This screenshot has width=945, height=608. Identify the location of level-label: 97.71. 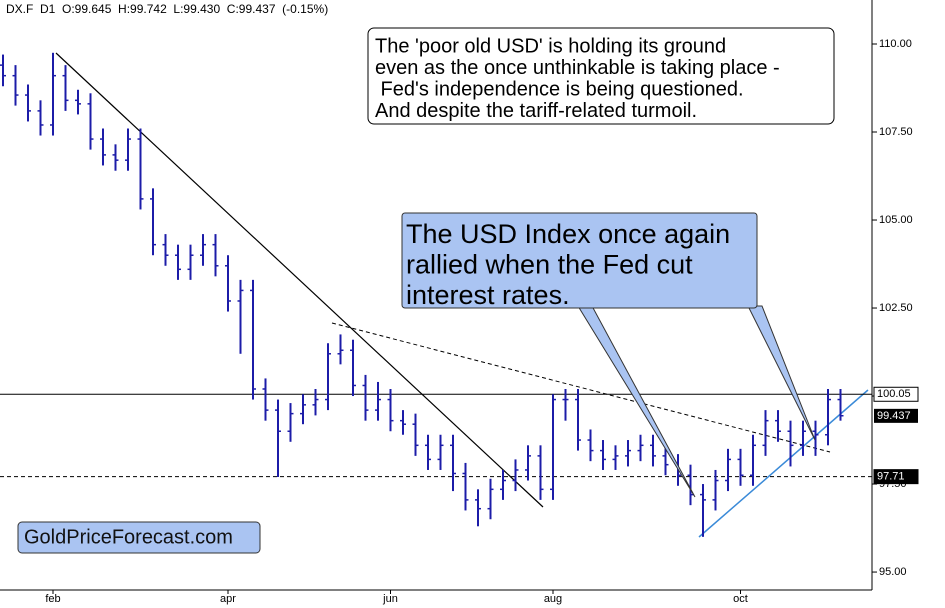
(891, 477).